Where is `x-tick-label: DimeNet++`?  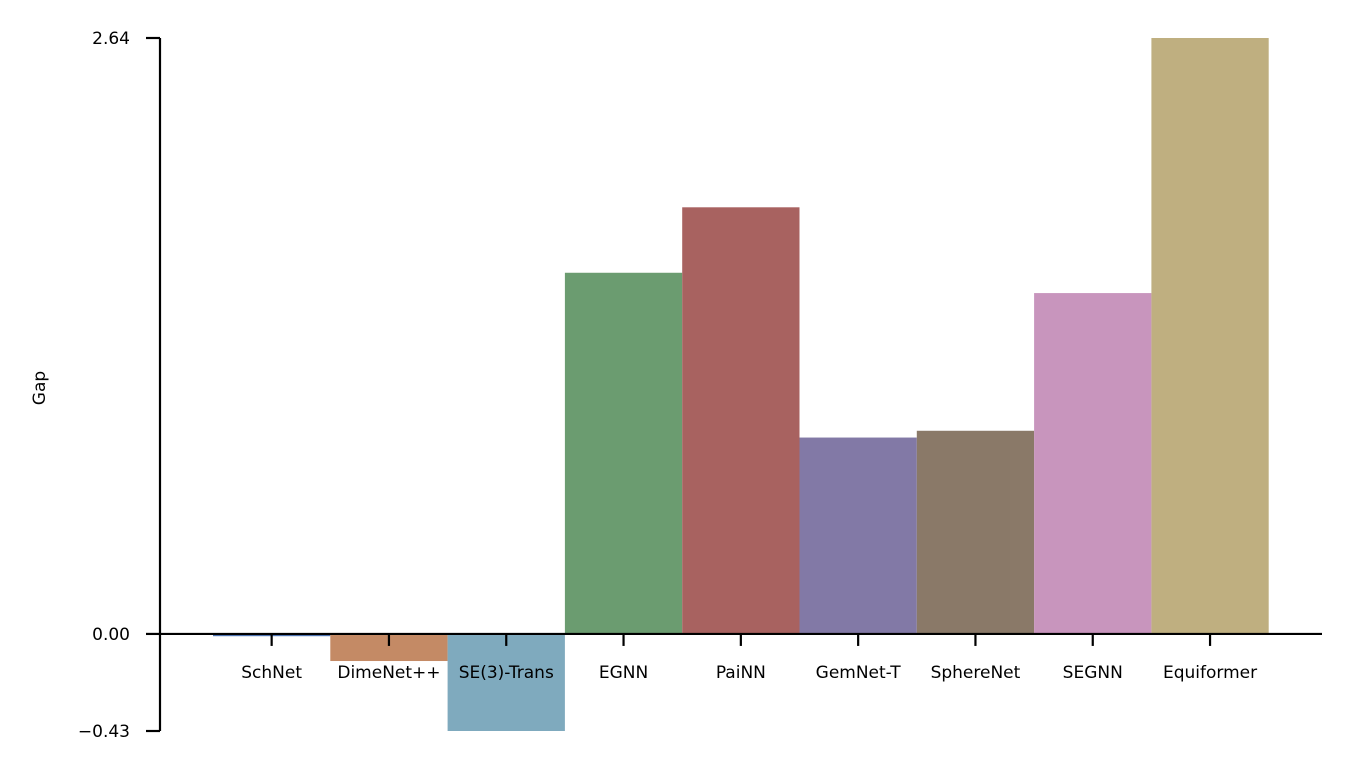
x-tick-label: DimeNet++ is located at coordinates (388, 673).